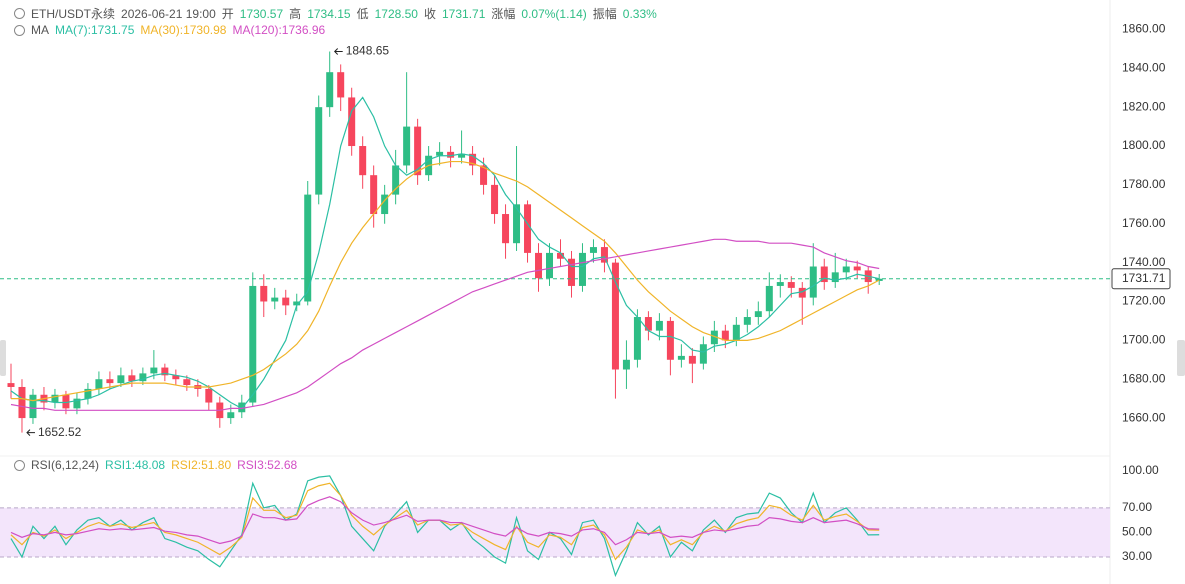 The height and width of the screenshot is (584, 1185). What do you see at coordinates (503, 14) in the screenshot?
I see `field-label: 涨幅` at bounding box center [503, 14].